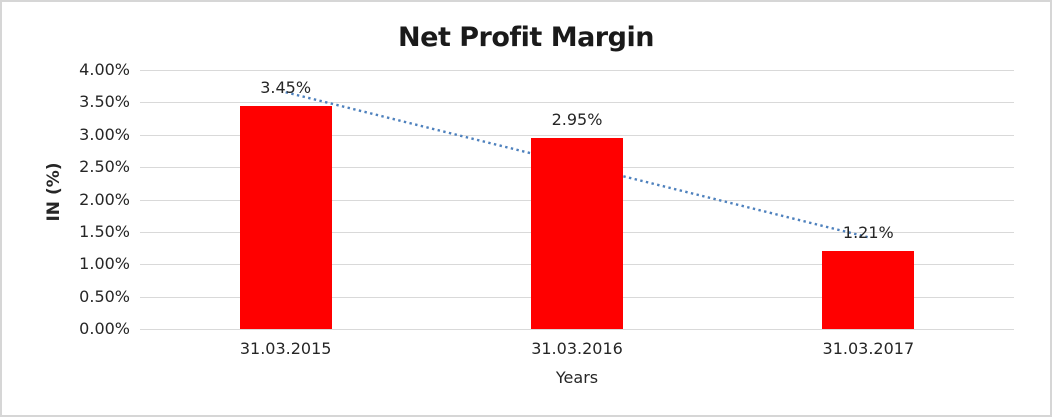  Describe the element at coordinates (577, 348) in the screenshot. I see `x-tick-label: 31.03.2016` at that location.